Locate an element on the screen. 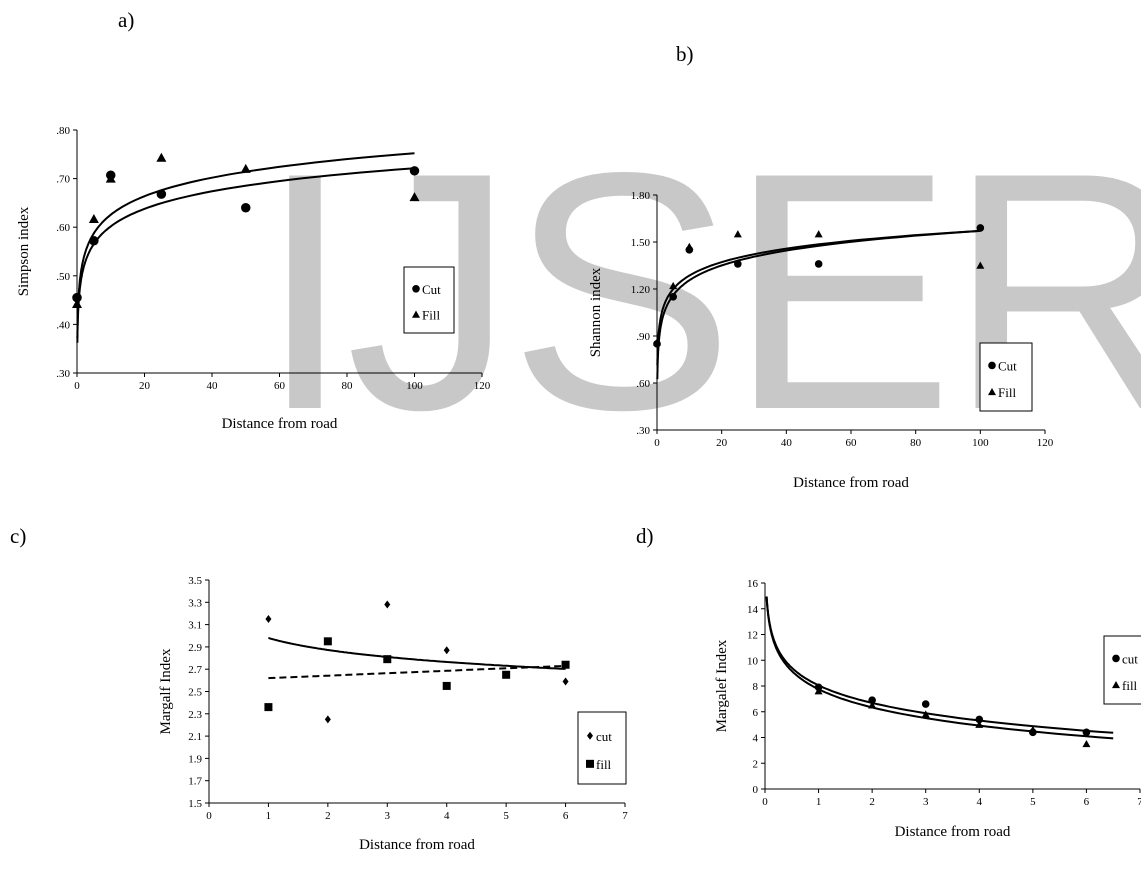 The height and width of the screenshot is (882, 1141). y-tick-label-a: .80 is located at coordinates (63, 131).